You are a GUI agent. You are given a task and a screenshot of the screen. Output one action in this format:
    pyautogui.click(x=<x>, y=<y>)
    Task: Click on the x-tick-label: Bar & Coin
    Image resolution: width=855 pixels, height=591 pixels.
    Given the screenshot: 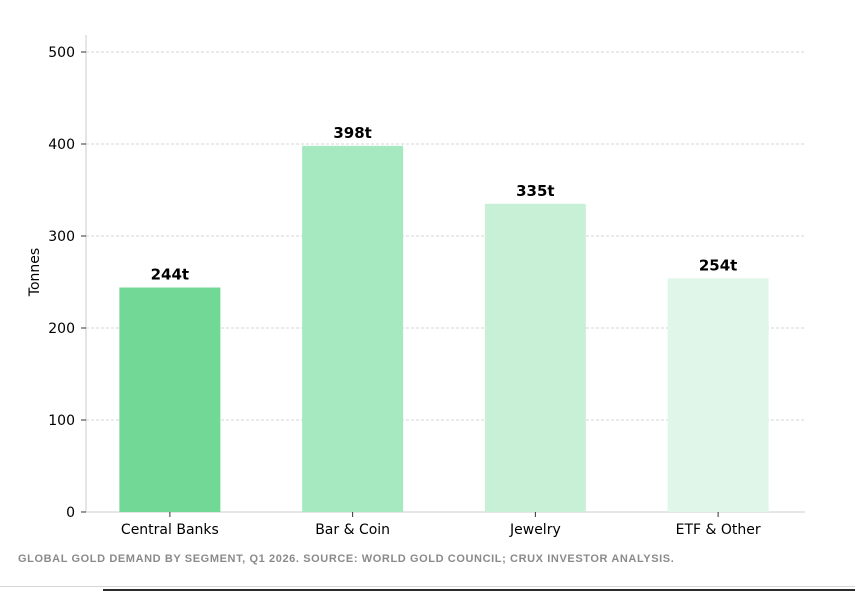 What is the action you would take?
    pyautogui.click(x=352, y=530)
    